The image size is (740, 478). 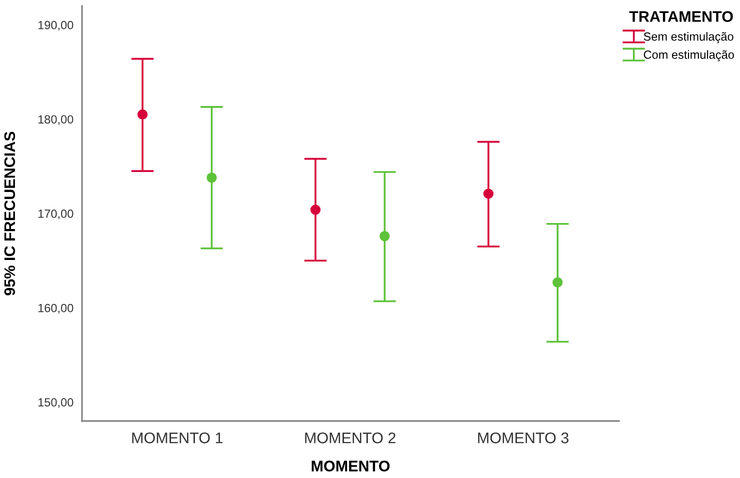 I want to click on y-axis-title: 95% IC FRECUENCIAS, so click(x=10, y=214).